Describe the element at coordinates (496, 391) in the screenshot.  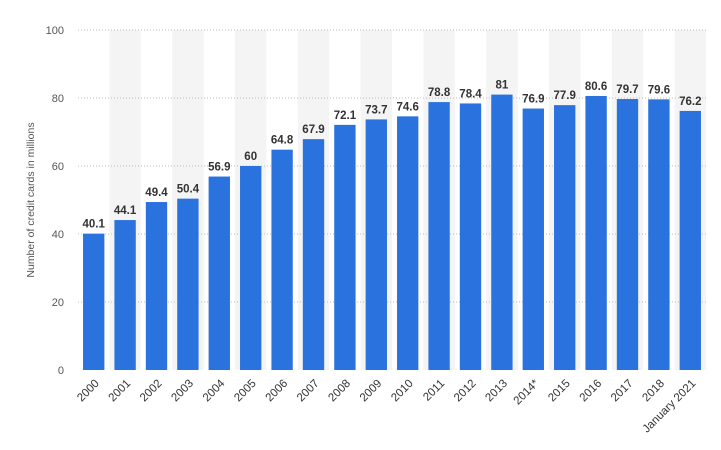
I see `x-tick-label: 2013` at that location.